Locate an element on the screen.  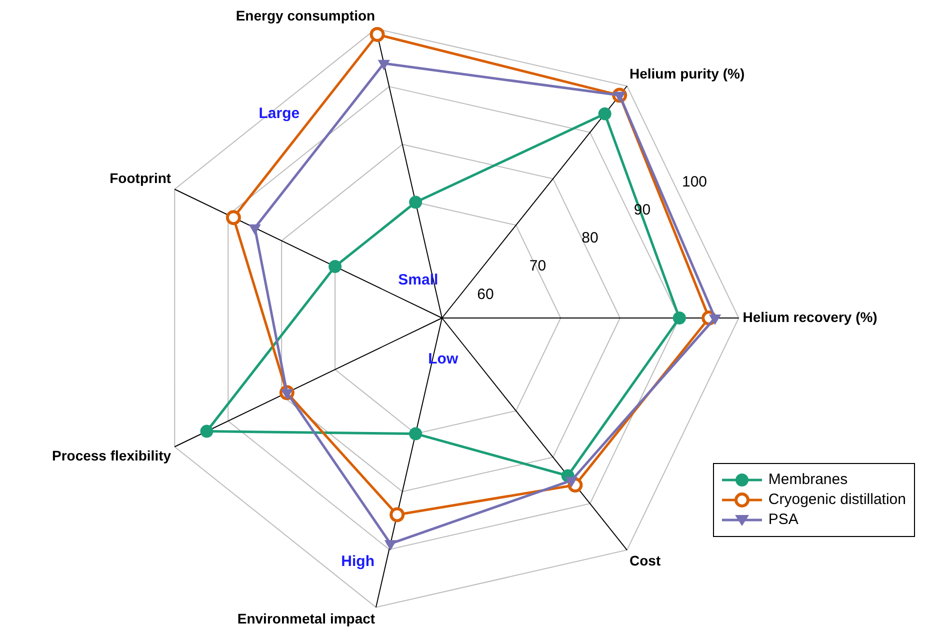
legend-label: Cryogenic distillation is located at coordinates (837, 500).